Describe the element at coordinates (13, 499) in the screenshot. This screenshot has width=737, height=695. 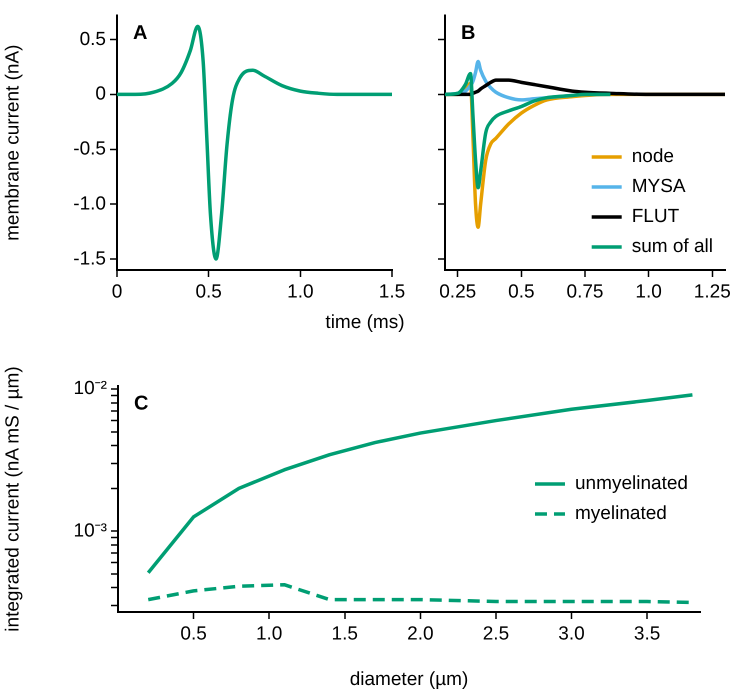
I see `y-axis-title: integrated current (nA mS / µm)` at that location.